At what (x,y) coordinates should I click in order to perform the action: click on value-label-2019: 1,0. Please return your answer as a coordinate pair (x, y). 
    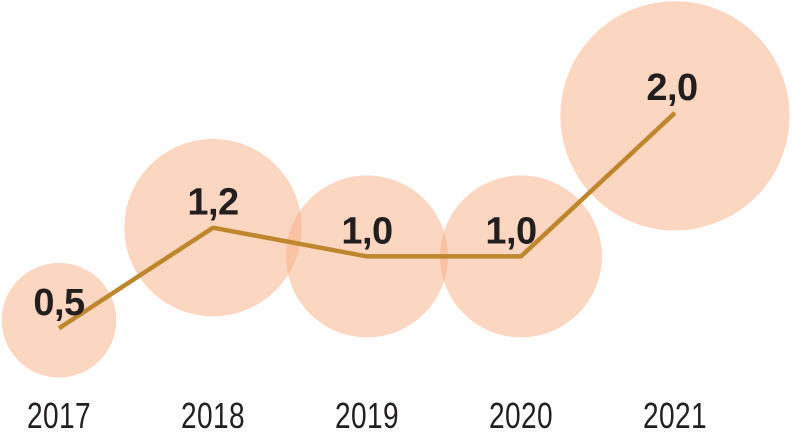
    Looking at the image, I should click on (366, 231).